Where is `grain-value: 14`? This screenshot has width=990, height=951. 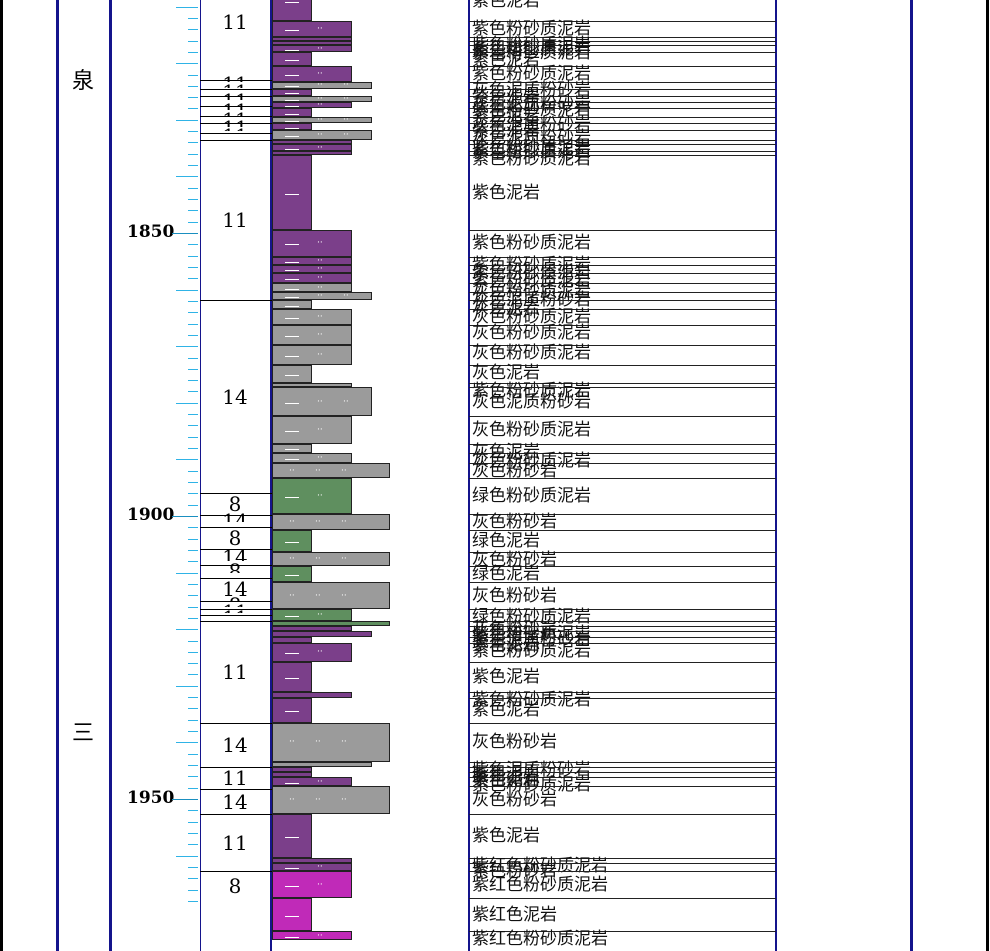 grain-value: 14 is located at coordinates (235, 554).